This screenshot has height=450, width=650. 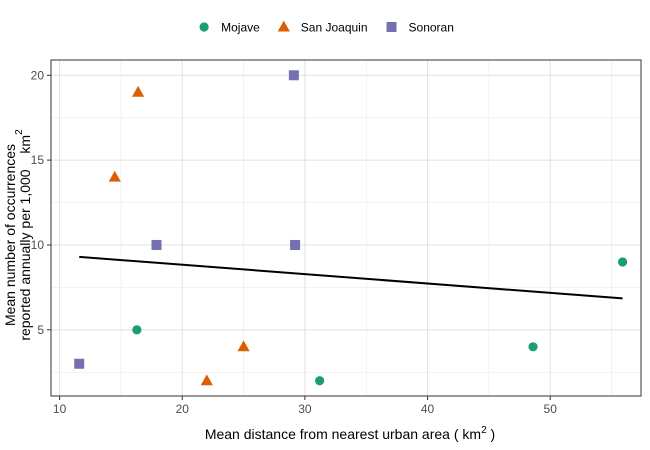 What do you see at coordinates (25, 168) in the screenshot?
I see `y-axis-title-gap` at bounding box center [25, 168].